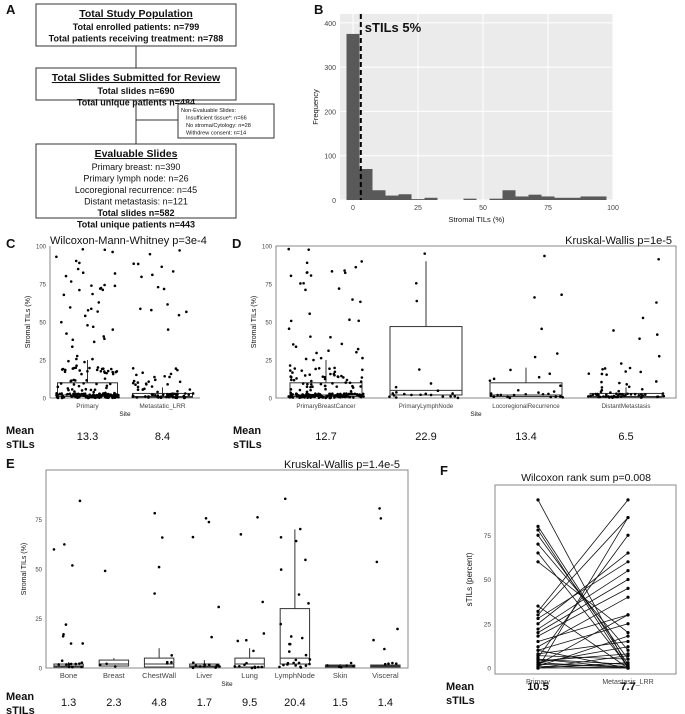 This screenshot has width=685, height=714. I want to click on evaluable-slides-box-title: Evaluable Slides, so click(136, 154).